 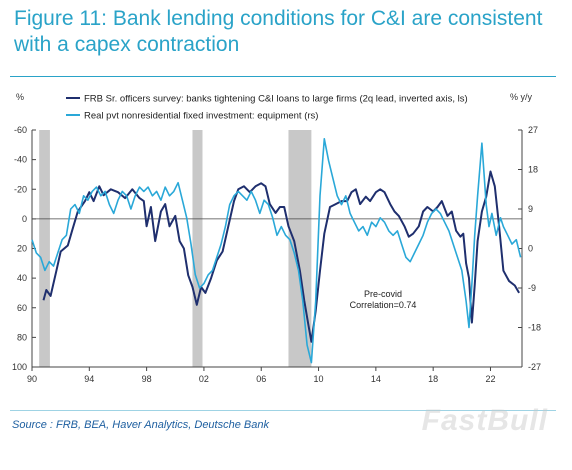 I want to click on x-tick-label: 10, so click(x=319, y=379).